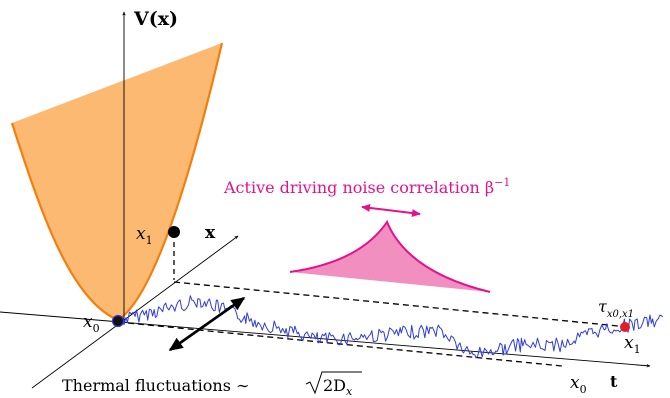 This screenshot has width=670, height=398. What do you see at coordinates (155, 19) in the screenshot?
I see `potential-axis-label: V(x)` at bounding box center [155, 19].